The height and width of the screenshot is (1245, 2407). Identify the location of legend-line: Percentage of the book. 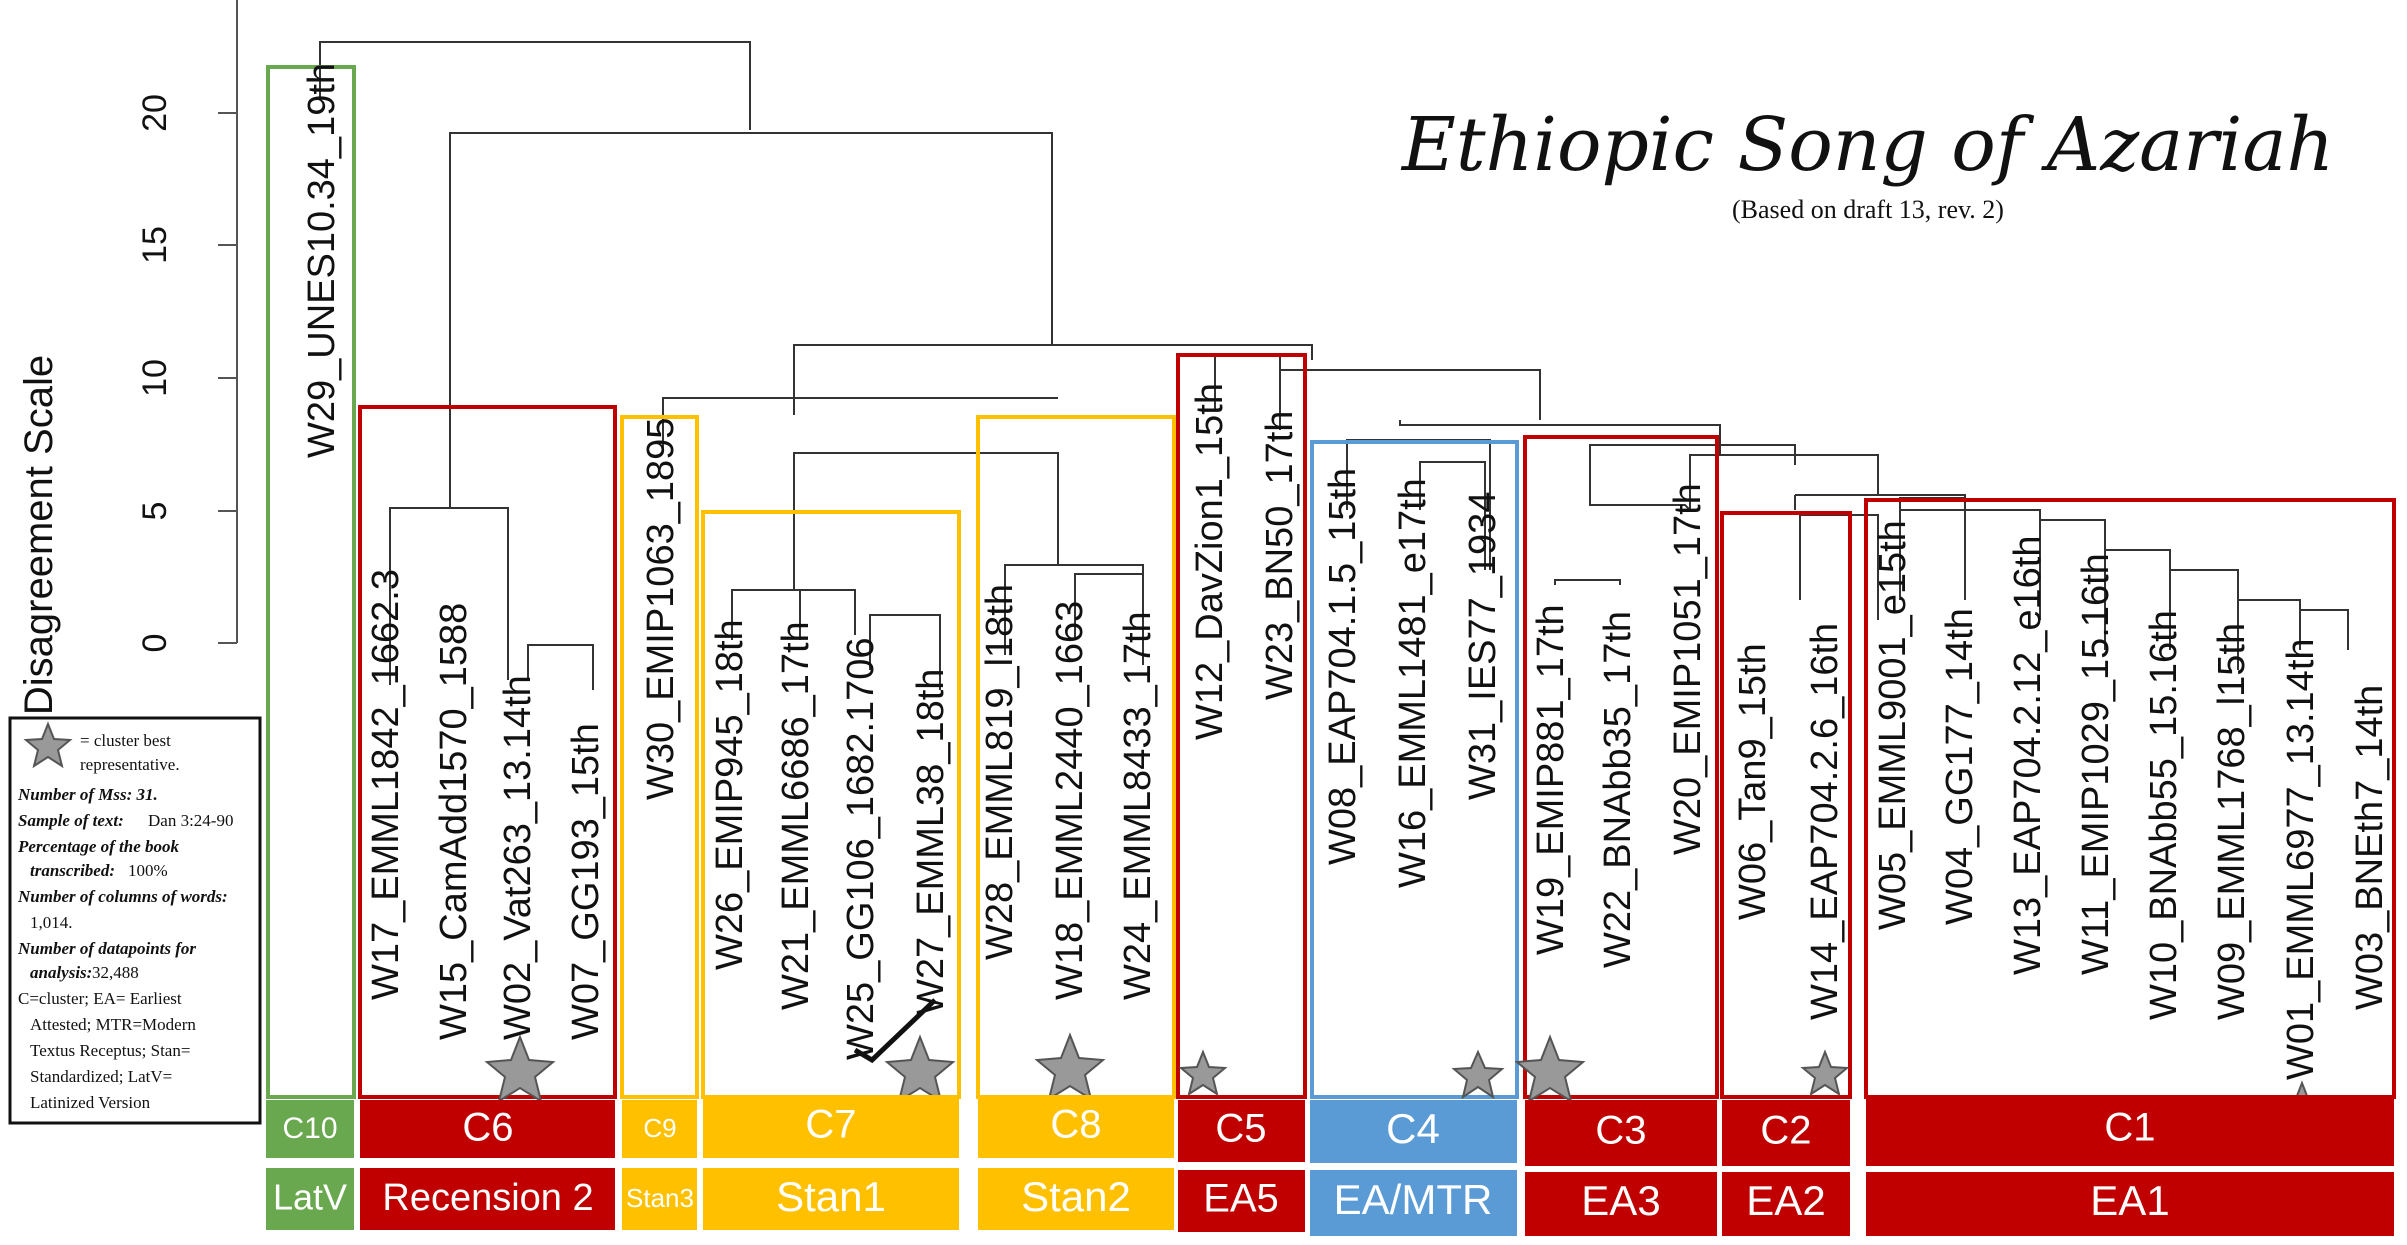
(98, 846).